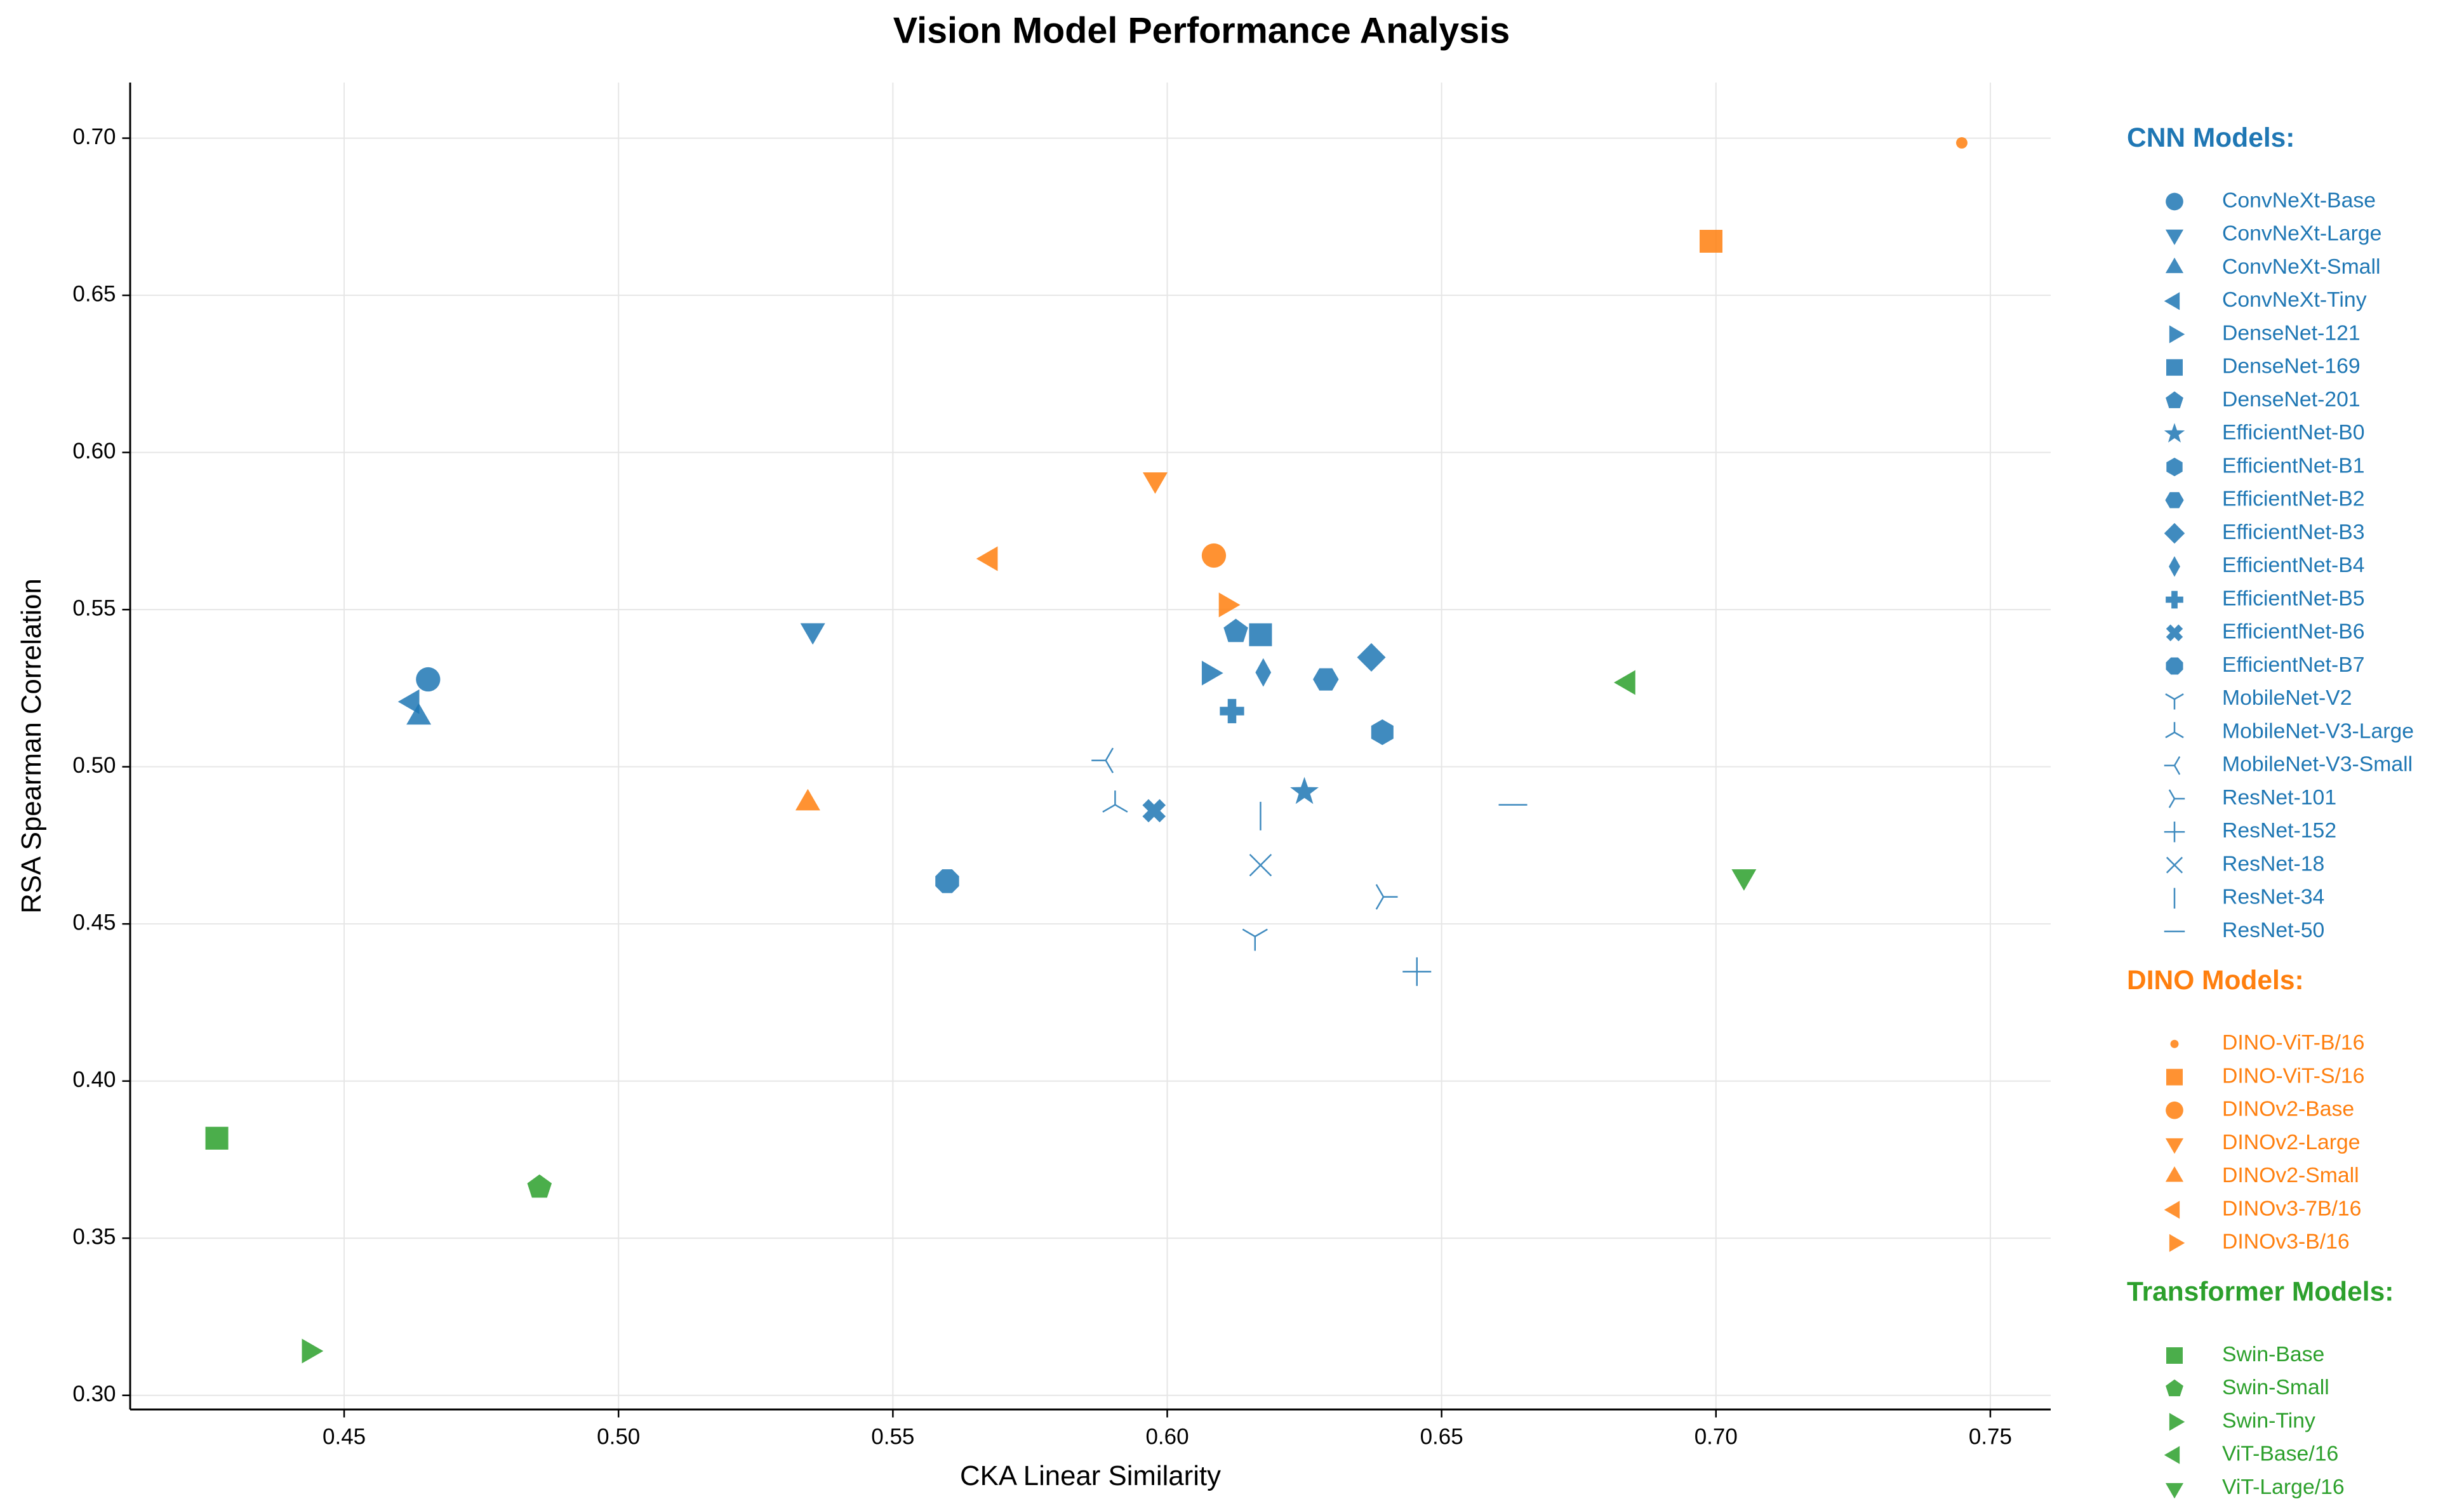  I want to click on y-tick-label: 0.70, so click(94, 136).